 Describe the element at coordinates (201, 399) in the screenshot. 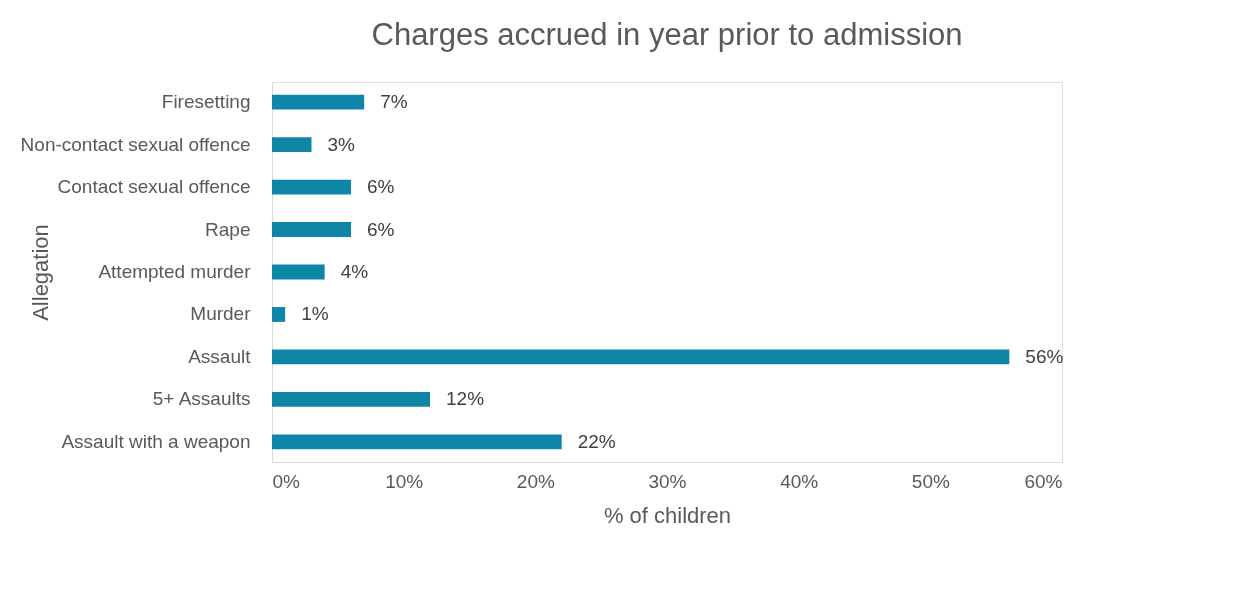

I see `y-tick-label: 5+ Assaults` at that location.